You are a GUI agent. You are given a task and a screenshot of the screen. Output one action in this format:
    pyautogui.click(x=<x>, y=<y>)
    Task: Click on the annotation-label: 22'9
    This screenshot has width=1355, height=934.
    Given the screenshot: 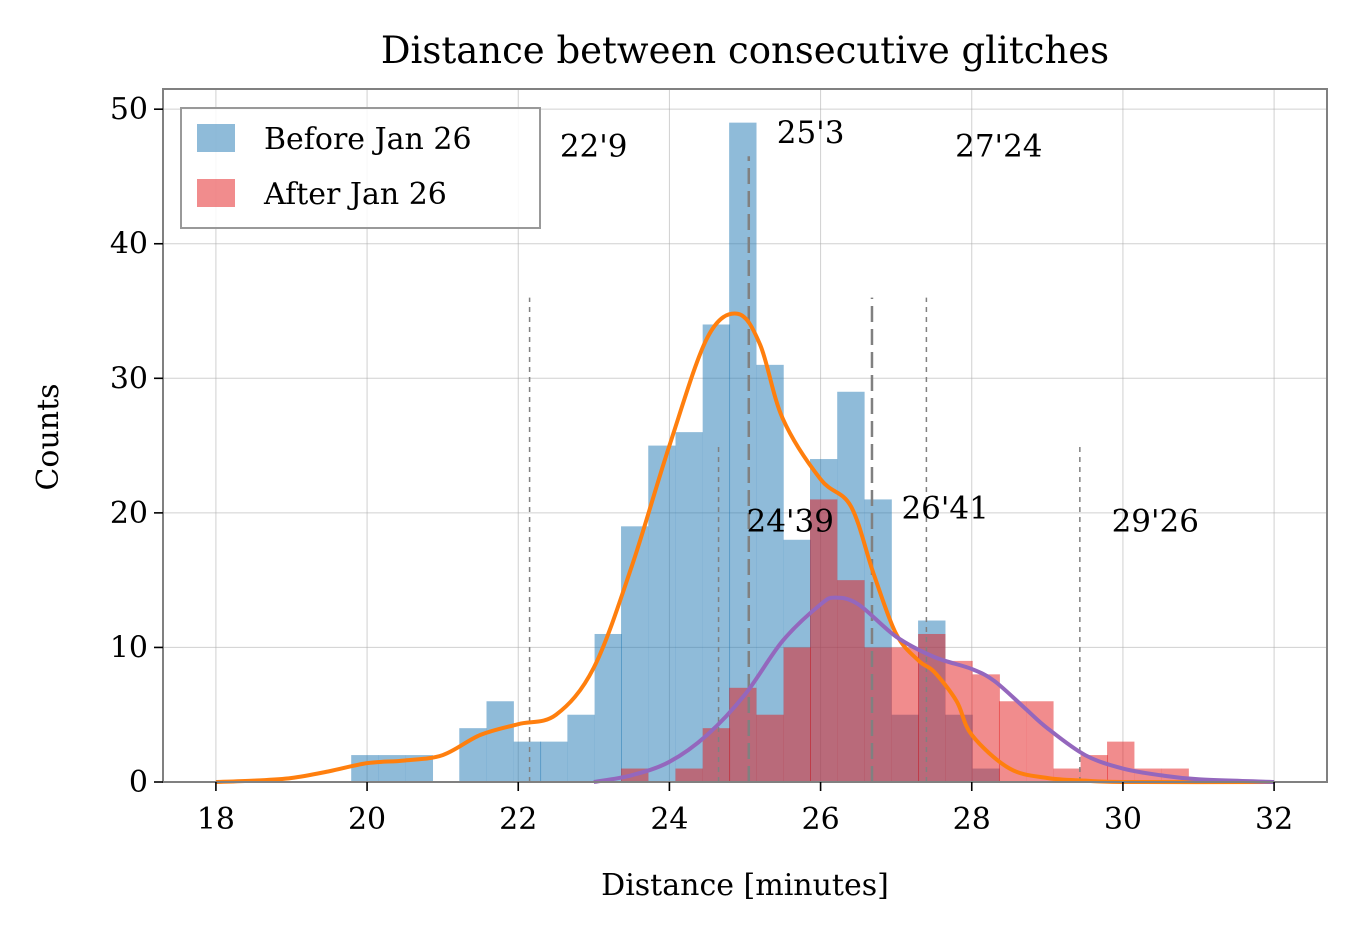 What is the action you would take?
    pyautogui.click(x=594, y=146)
    